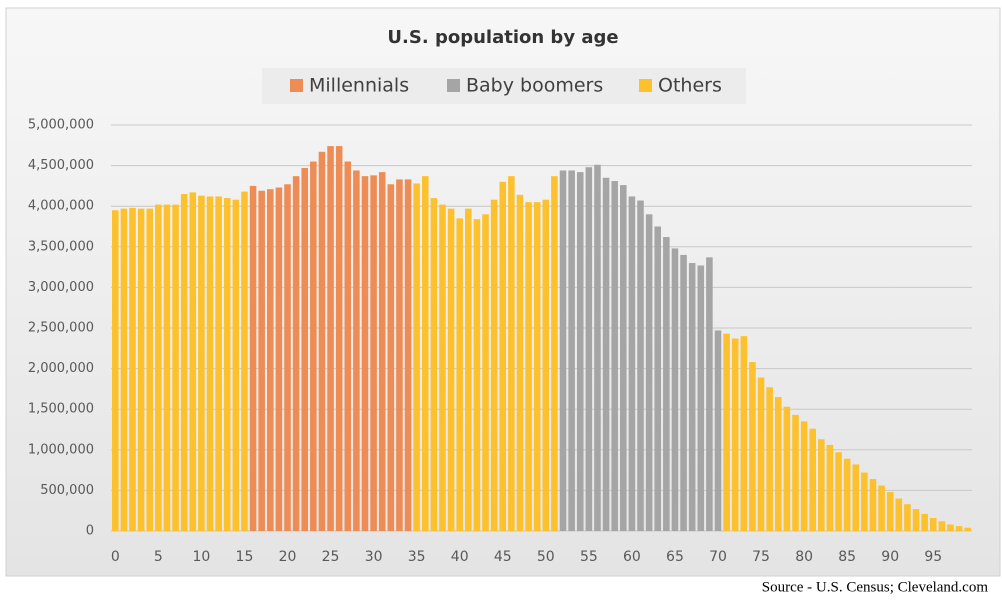  What do you see at coordinates (417, 557) in the screenshot?
I see `x-tick-label: 35` at bounding box center [417, 557].